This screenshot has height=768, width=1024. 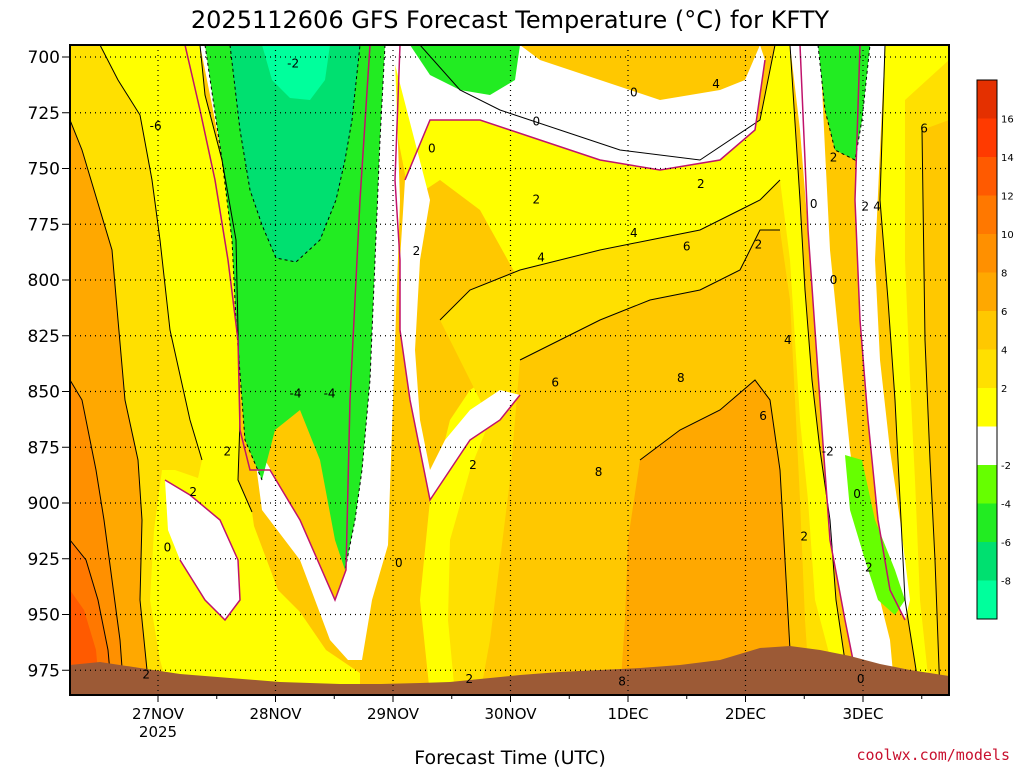 I want to click on far-right-orange, so click(x=935, y=407).